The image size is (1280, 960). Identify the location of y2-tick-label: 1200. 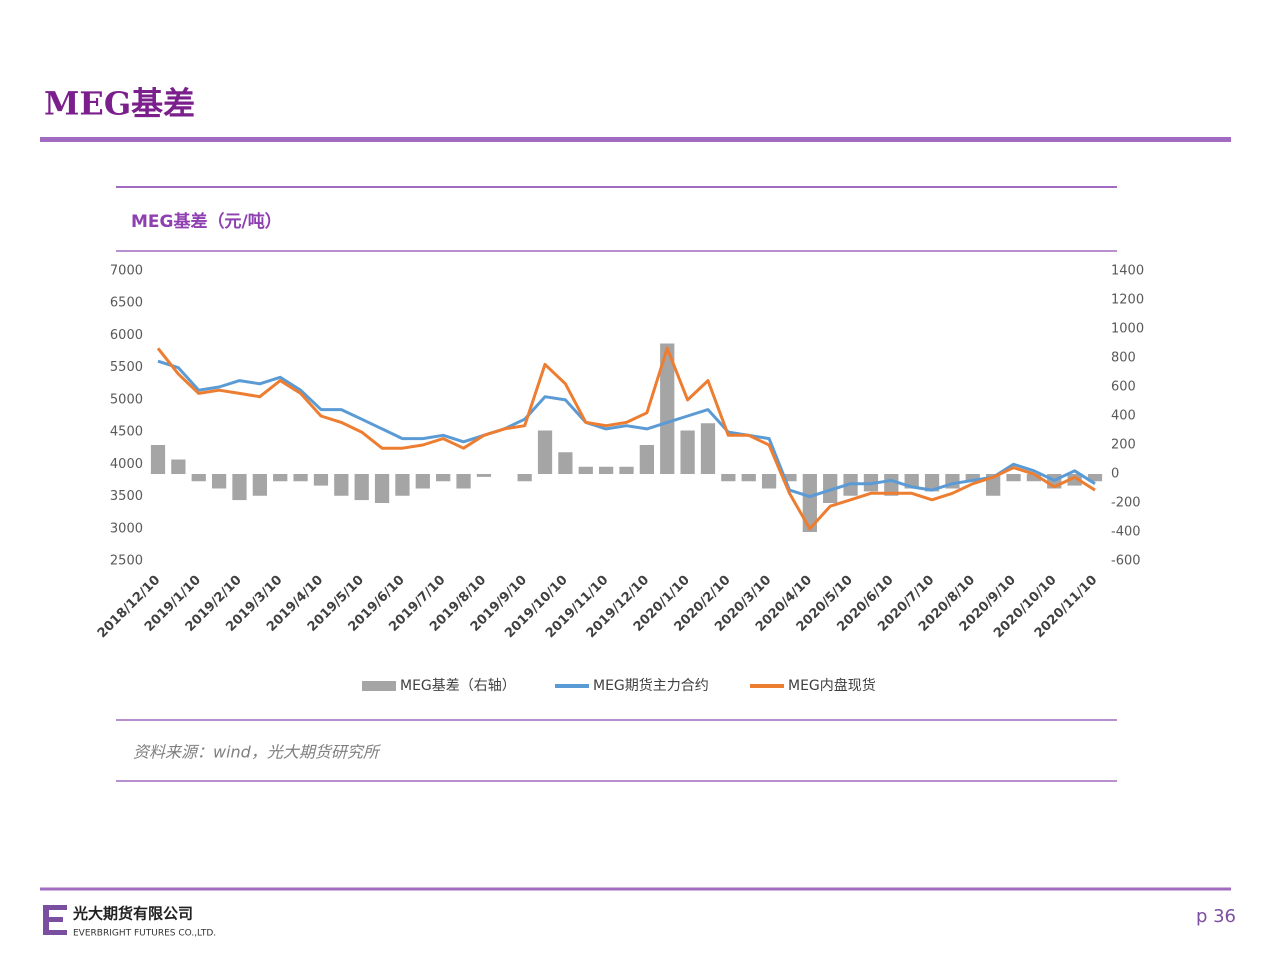
(1127, 300).